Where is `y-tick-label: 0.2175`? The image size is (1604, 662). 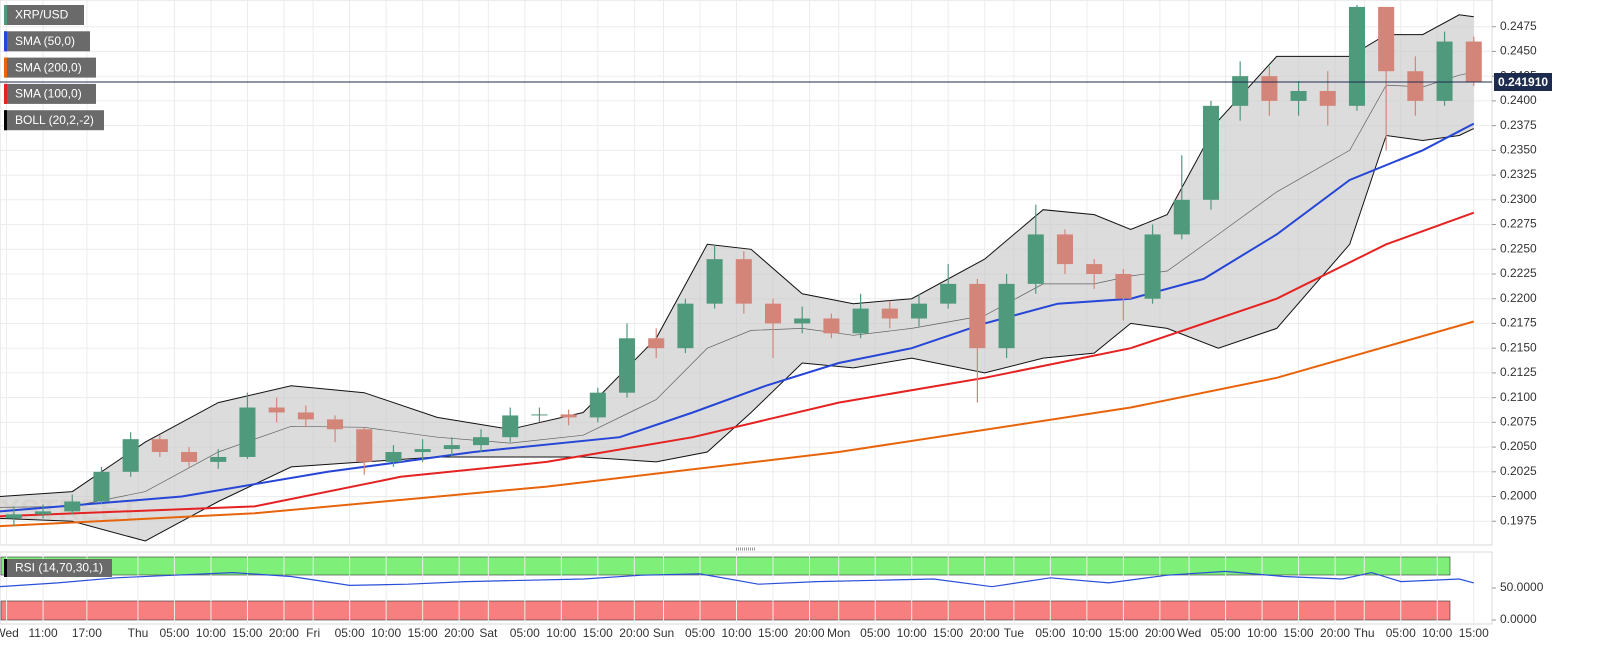 y-tick-label: 0.2175 is located at coordinates (1518, 323).